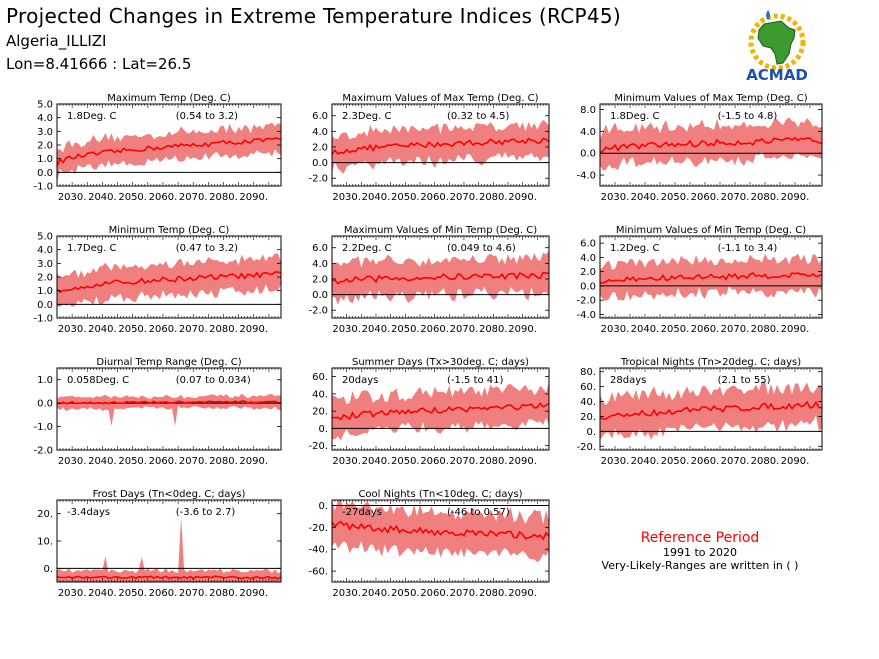 This screenshot has height=659, width=879. Describe the element at coordinates (478, 116) in the screenshot. I see `range-label: (0.32 to 4.5)` at that location.